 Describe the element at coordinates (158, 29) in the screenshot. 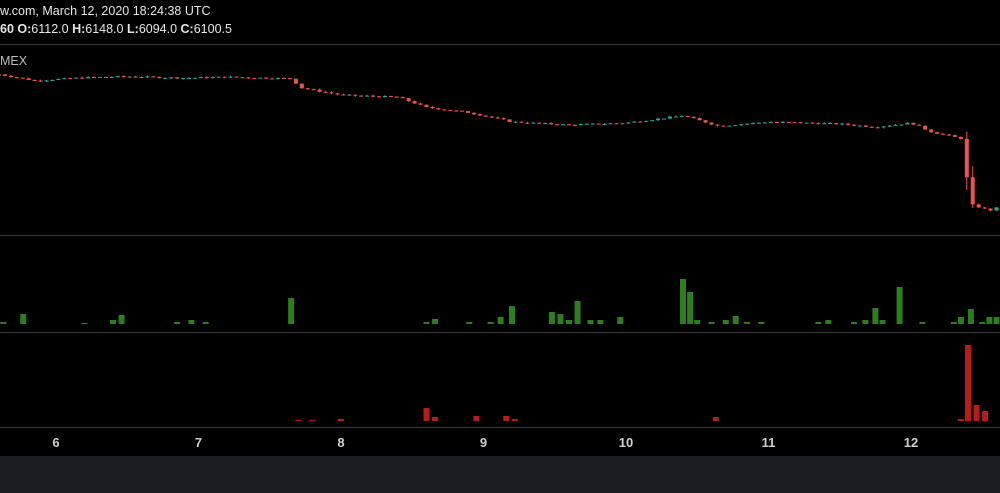

I see `low-value: 6094.0` at that location.